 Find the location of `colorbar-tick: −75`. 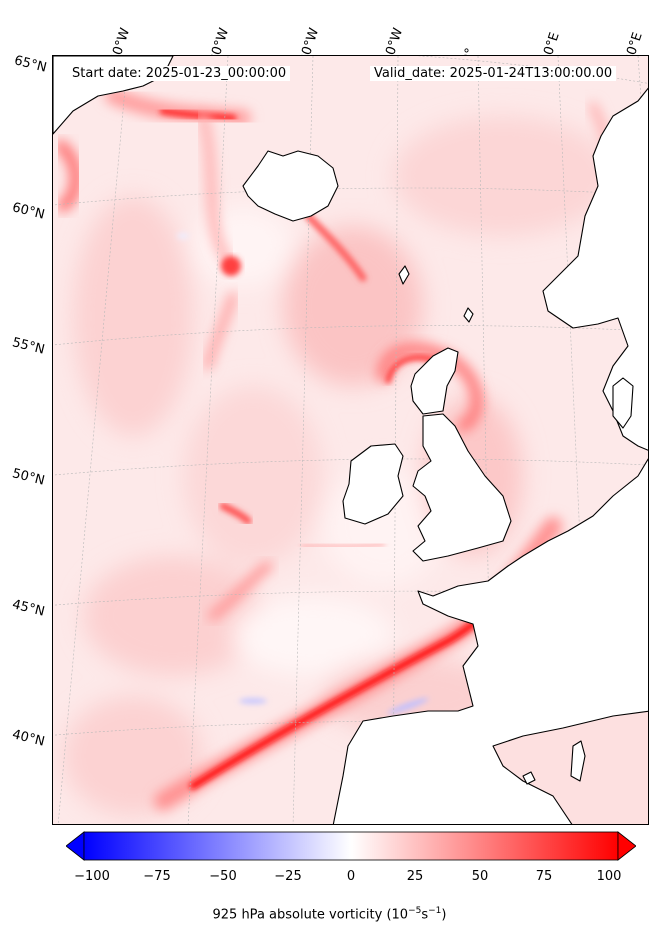

colorbar-tick: −75 is located at coordinates (157, 876).